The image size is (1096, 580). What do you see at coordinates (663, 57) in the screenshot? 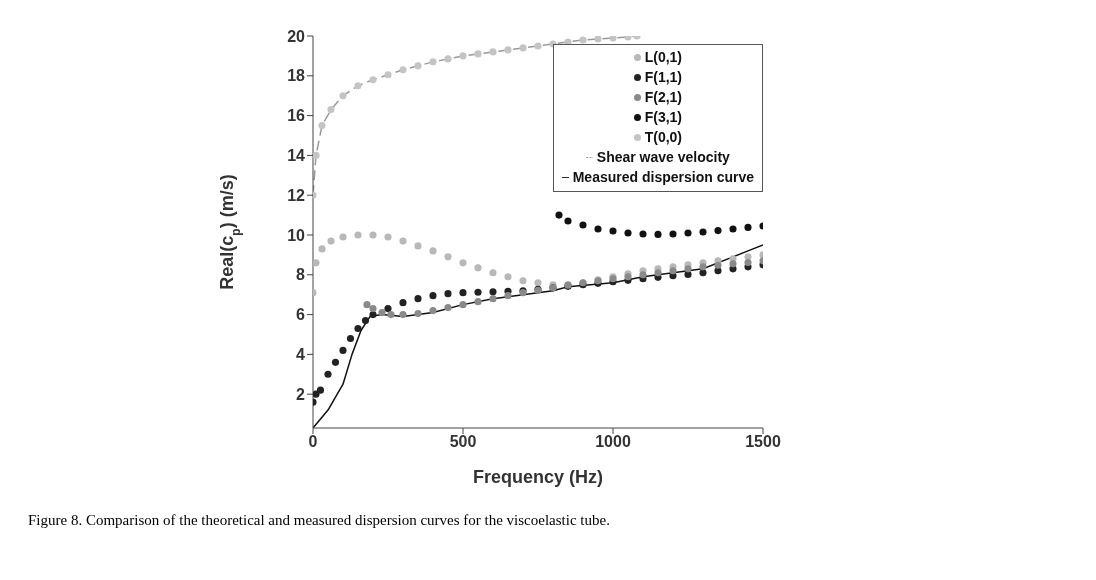
I see `legend-label: L(0,1)` at bounding box center [663, 57].